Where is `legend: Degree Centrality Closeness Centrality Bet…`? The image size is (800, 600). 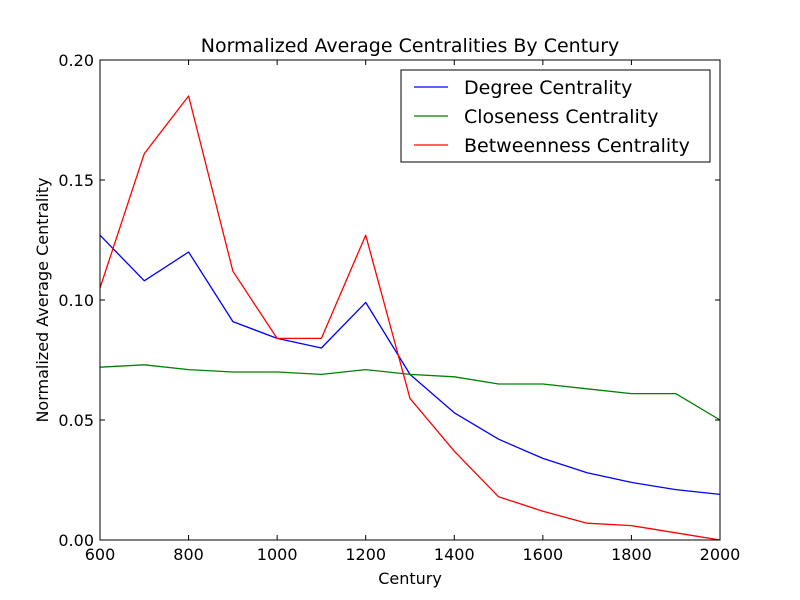 legend: Degree Centrality Closeness Centrality Bet… is located at coordinates (555, 116).